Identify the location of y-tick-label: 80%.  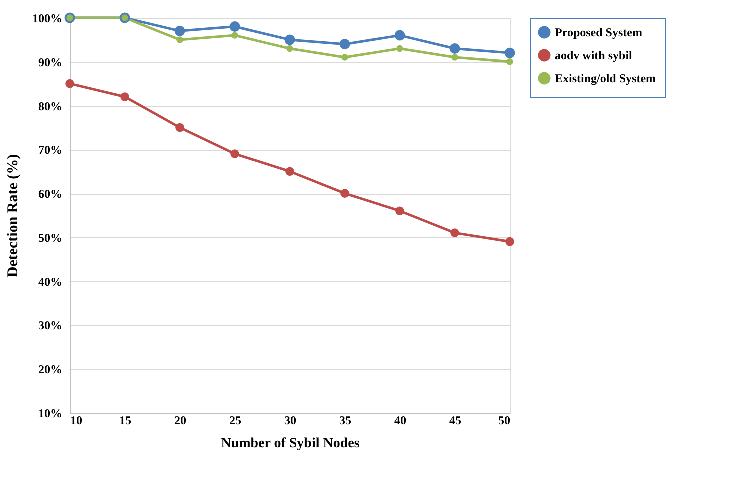
(50, 106).